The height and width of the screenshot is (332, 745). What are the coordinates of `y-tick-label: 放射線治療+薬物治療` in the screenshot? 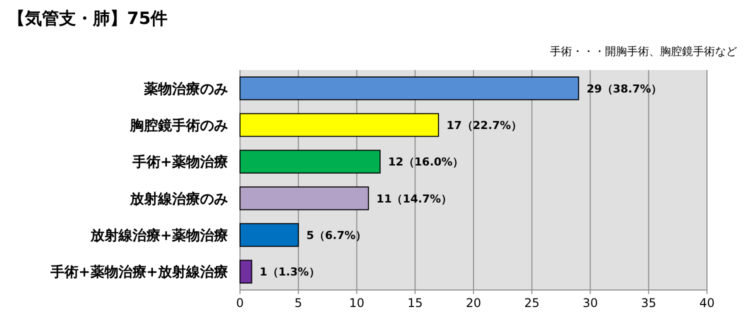 It's located at (158, 235).